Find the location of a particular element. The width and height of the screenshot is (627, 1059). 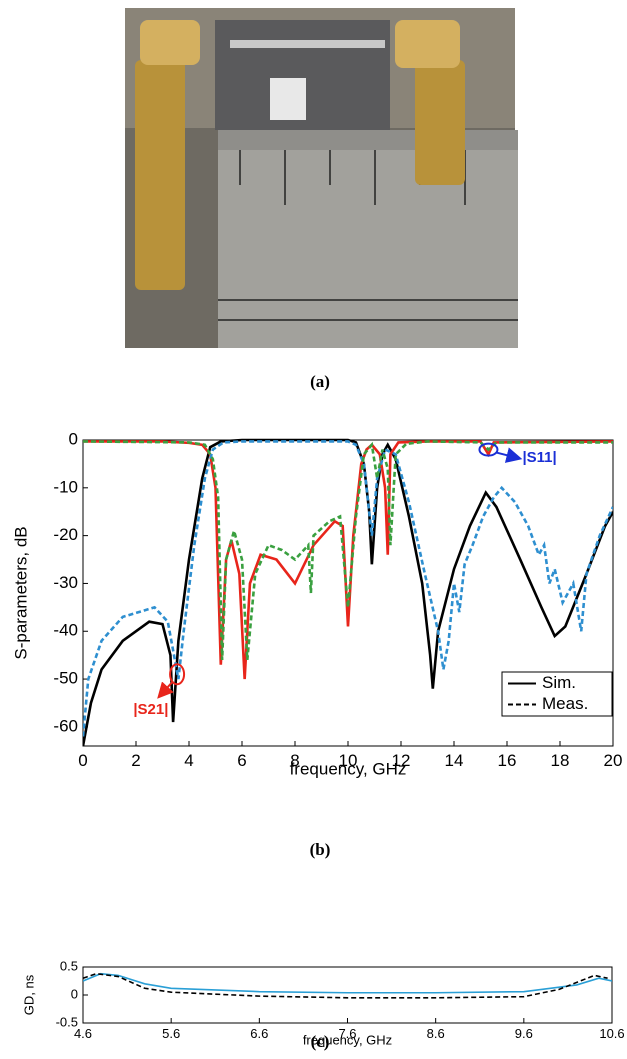

legend-label: Sim. is located at coordinates (559, 682).